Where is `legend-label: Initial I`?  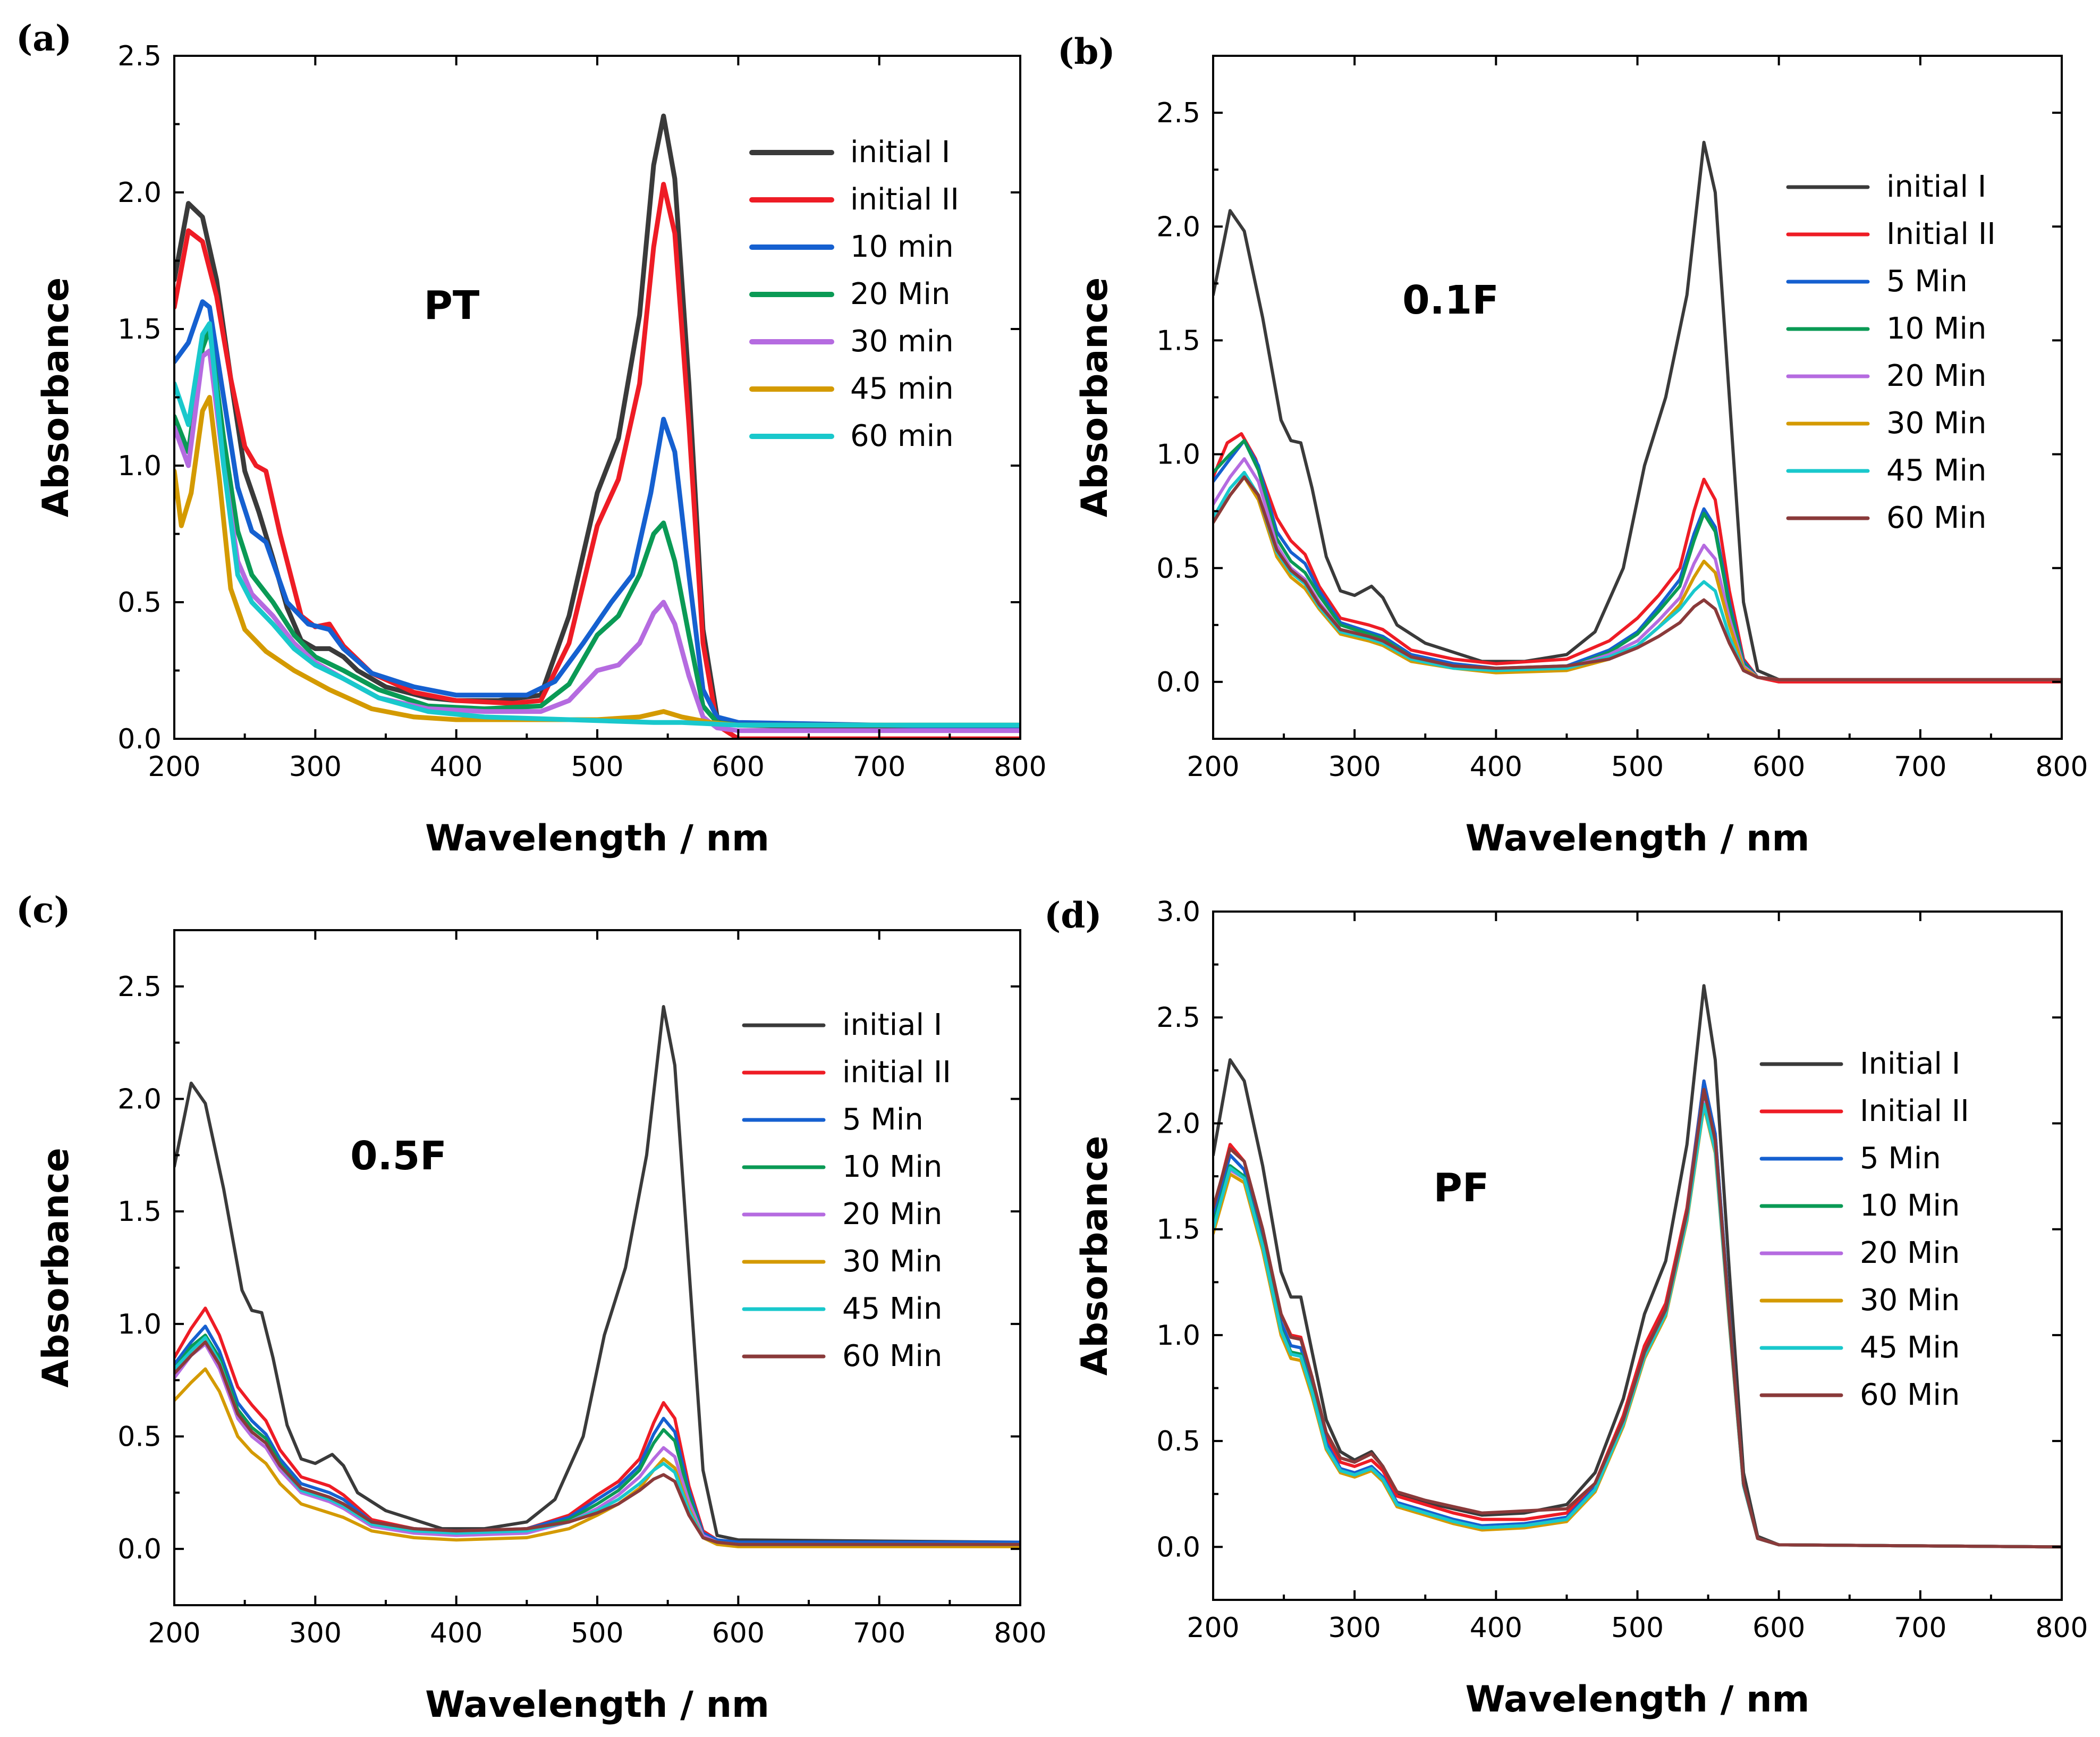
legend-label: Initial I is located at coordinates (1910, 1064).